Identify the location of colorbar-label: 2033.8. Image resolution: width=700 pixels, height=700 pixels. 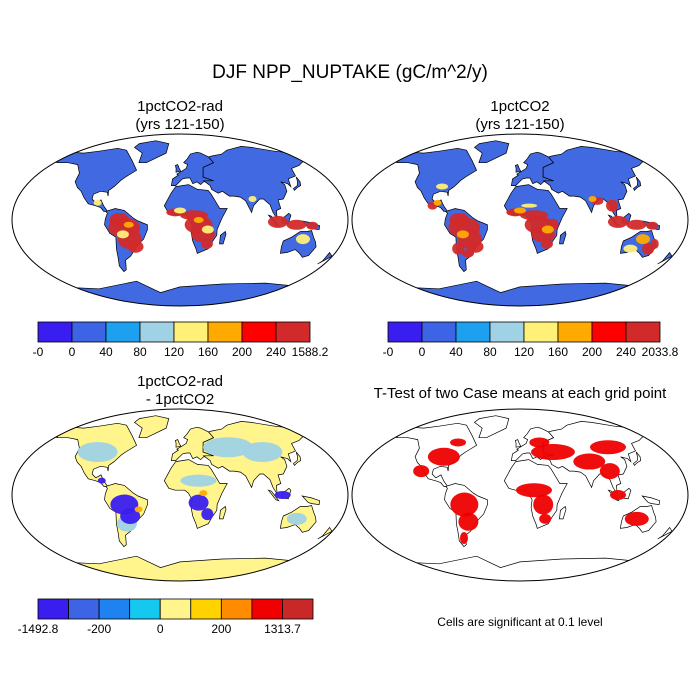
(660, 352).